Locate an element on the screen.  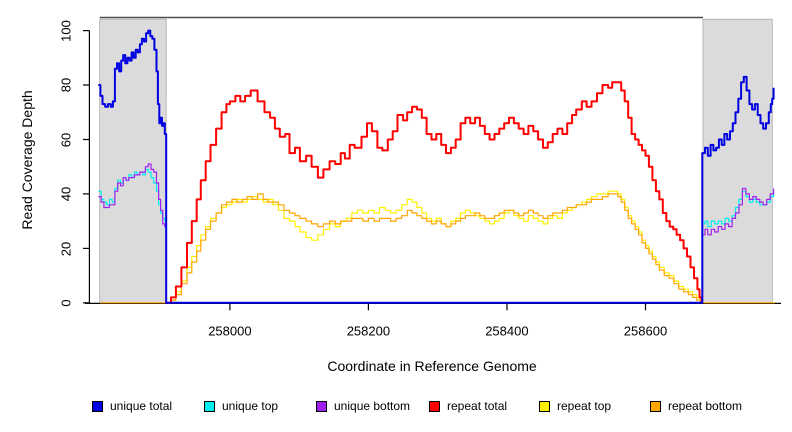
legend-swatch-repeat-bottom is located at coordinates (655, 406).